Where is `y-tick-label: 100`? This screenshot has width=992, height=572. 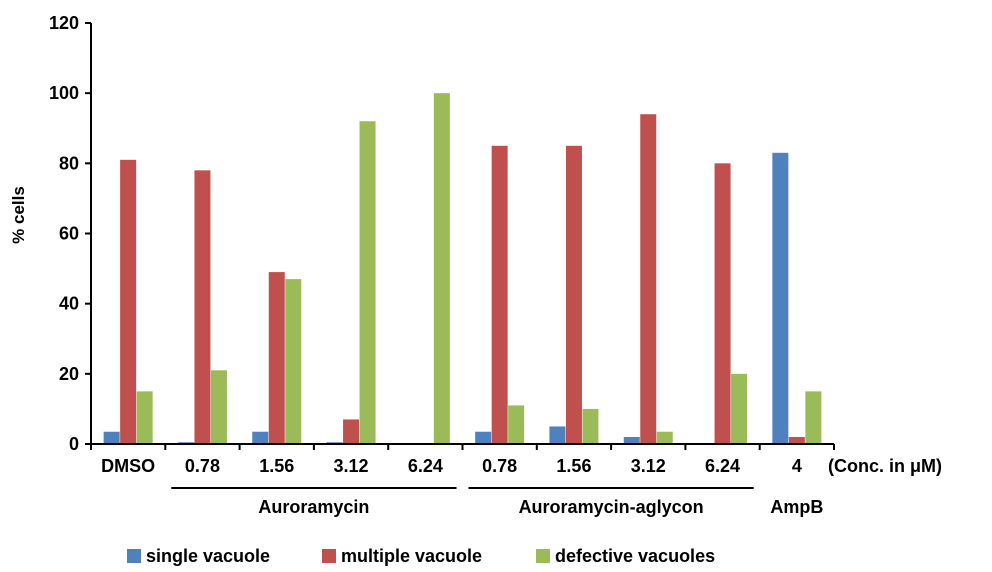 y-tick-label: 100 is located at coordinates (64, 93).